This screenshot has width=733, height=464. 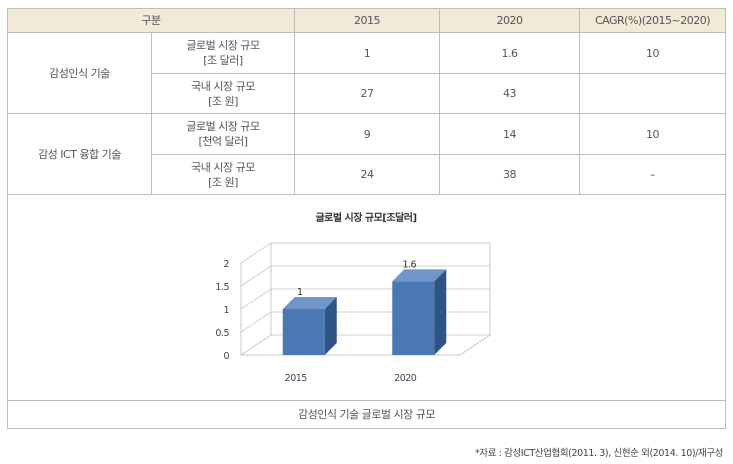 What do you see at coordinates (509, 20) in the screenshot?
I see `header-2020: 2020` at bounding box center [509, 20].